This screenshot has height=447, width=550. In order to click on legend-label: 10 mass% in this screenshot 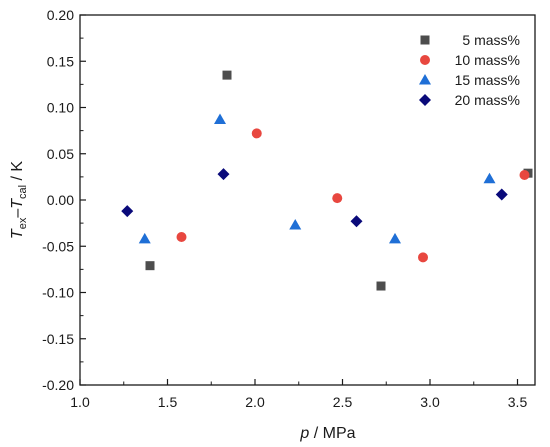, I will do `click(487, 60)`.